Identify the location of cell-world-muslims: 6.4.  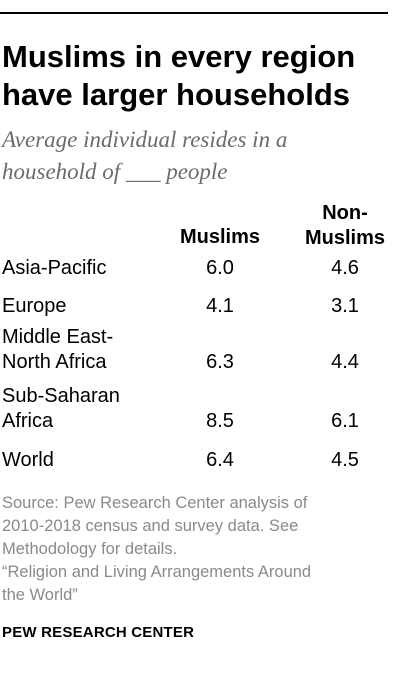
(220, 460).